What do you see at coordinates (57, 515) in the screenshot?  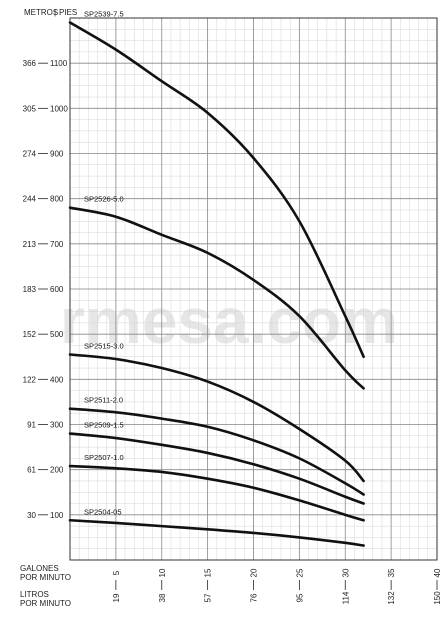 I see `y-tick-pies: 100` at bounding box center [57, 515].